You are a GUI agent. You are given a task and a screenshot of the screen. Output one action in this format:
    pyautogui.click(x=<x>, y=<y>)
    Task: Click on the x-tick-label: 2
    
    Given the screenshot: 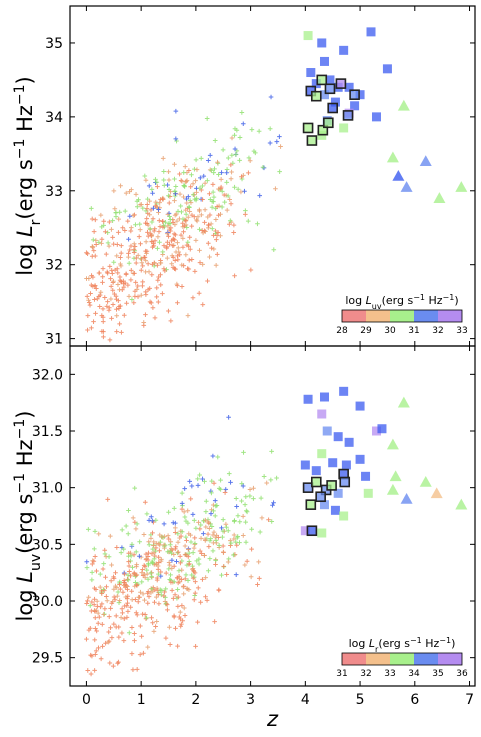 What is the action you would take?
    pyautogui.click(x=195, y=700)
    